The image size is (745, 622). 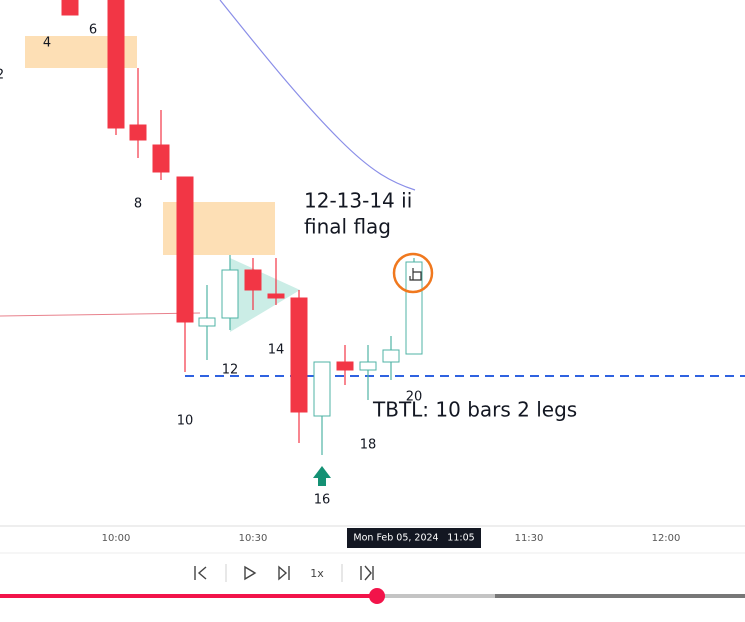 What do you see at coordinates (368, 445) in the screenshot?
I see `bar-label: 18` at bounding box center [368, 445].